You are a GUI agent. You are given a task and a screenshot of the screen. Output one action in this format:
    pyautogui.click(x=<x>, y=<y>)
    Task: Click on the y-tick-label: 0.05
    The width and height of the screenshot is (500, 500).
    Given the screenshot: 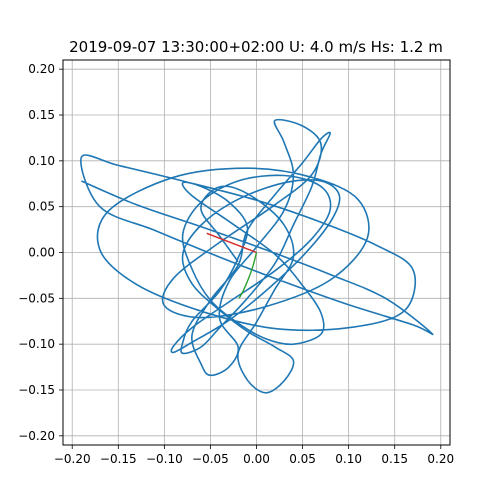 What is the action you would take?
    pyautogui.click(x=41, y=207)
    